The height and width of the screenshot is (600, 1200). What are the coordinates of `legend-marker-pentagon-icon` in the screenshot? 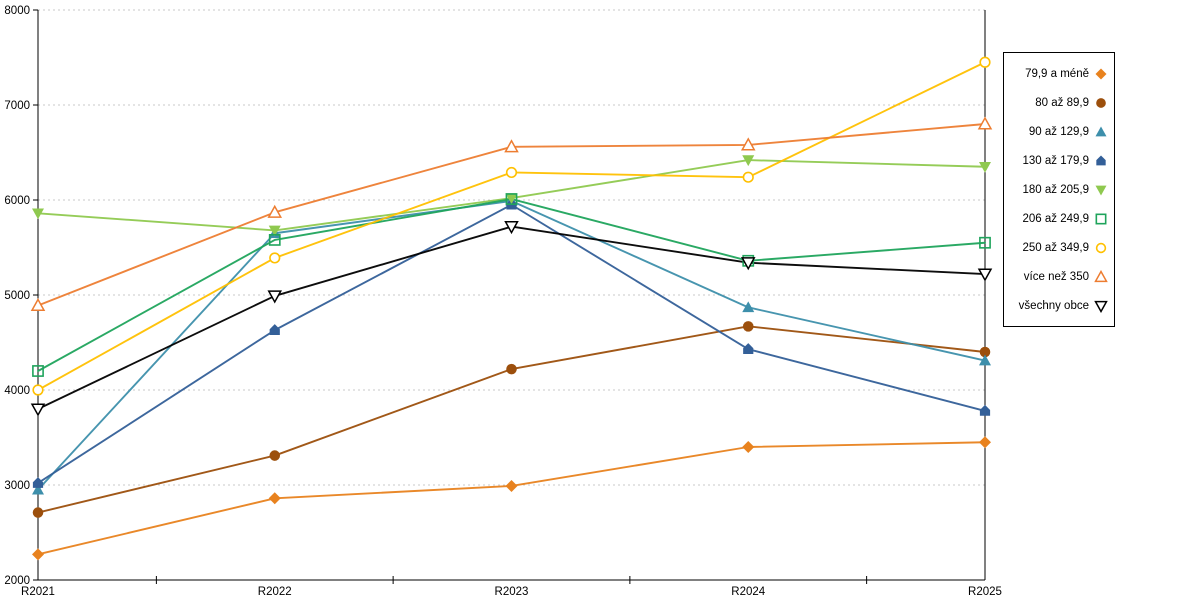 It's located at (1101, 160).